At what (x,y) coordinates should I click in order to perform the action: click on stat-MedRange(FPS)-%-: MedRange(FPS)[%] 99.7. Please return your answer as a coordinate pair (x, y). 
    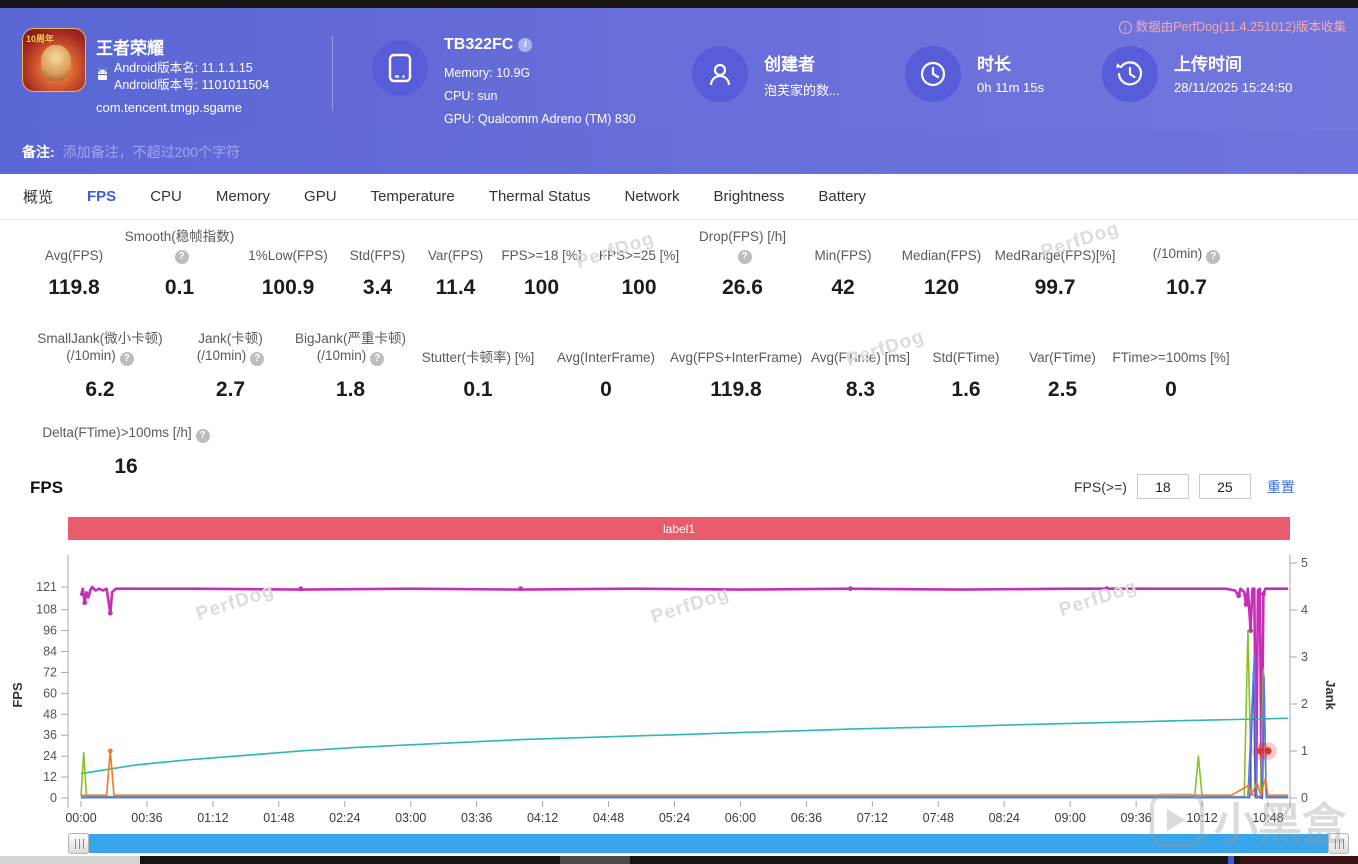
    Looking at the image, I should click on (1055, 273).